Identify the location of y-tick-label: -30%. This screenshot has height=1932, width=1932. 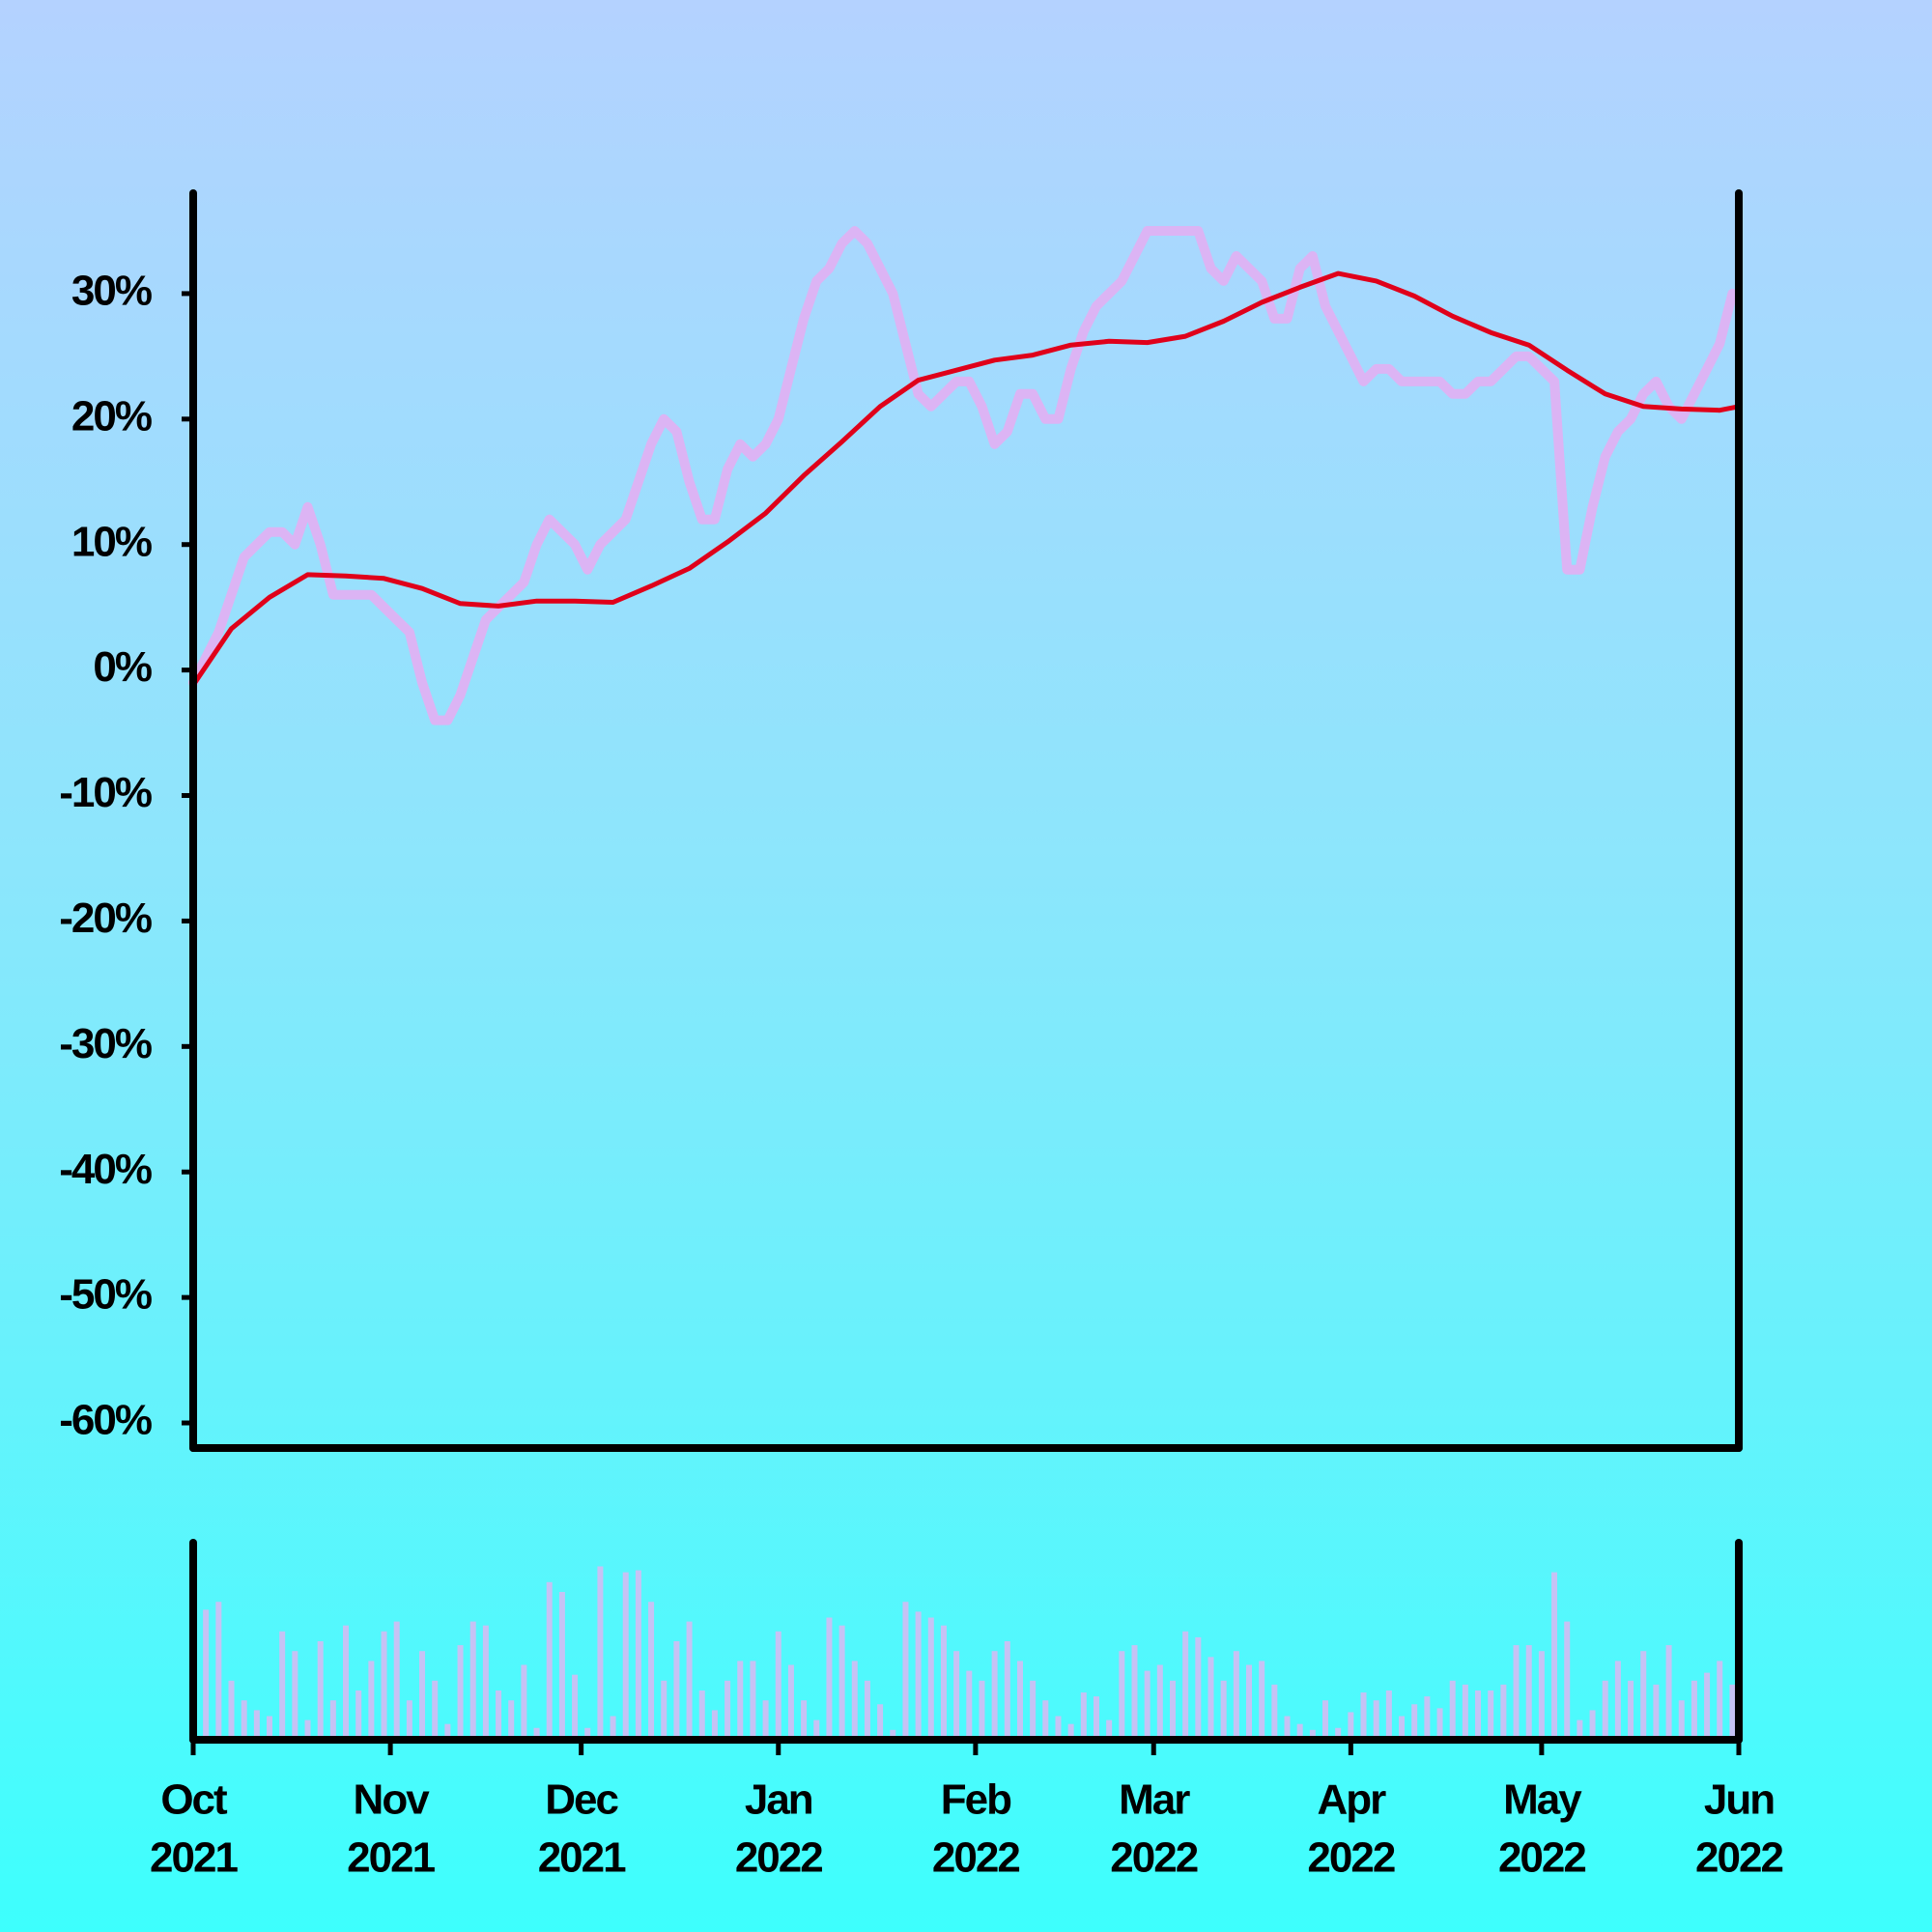
(105, 1043).